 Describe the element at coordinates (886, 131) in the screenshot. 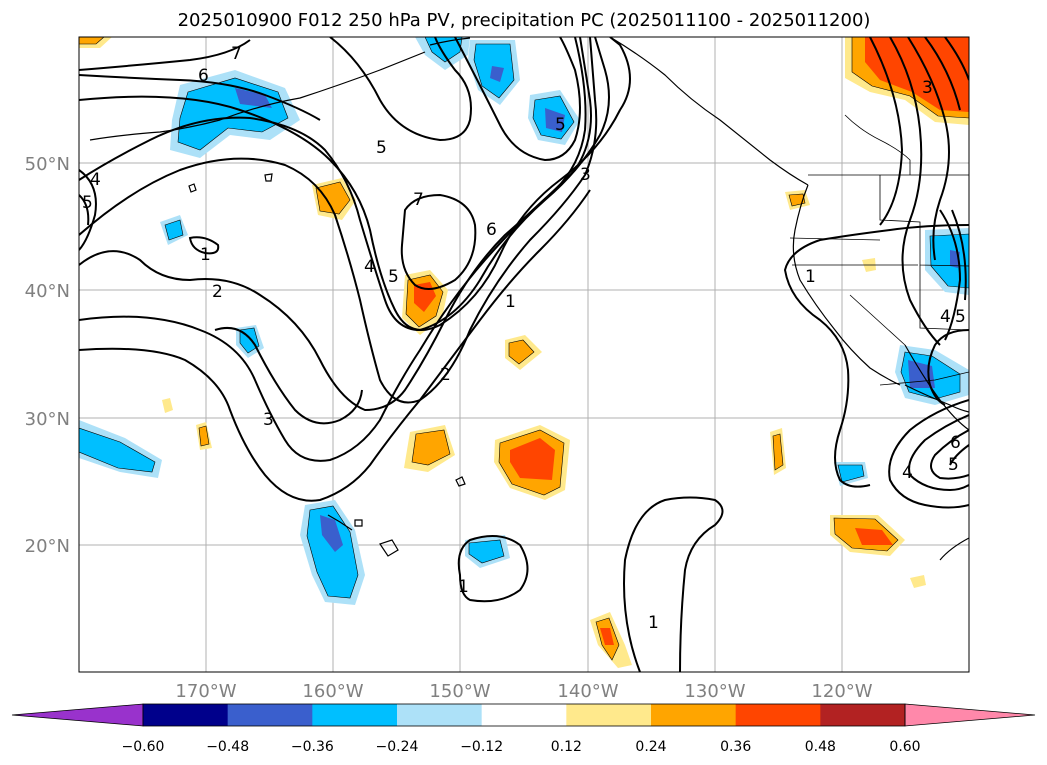

I see `pv-contour-ne-e` at that location.